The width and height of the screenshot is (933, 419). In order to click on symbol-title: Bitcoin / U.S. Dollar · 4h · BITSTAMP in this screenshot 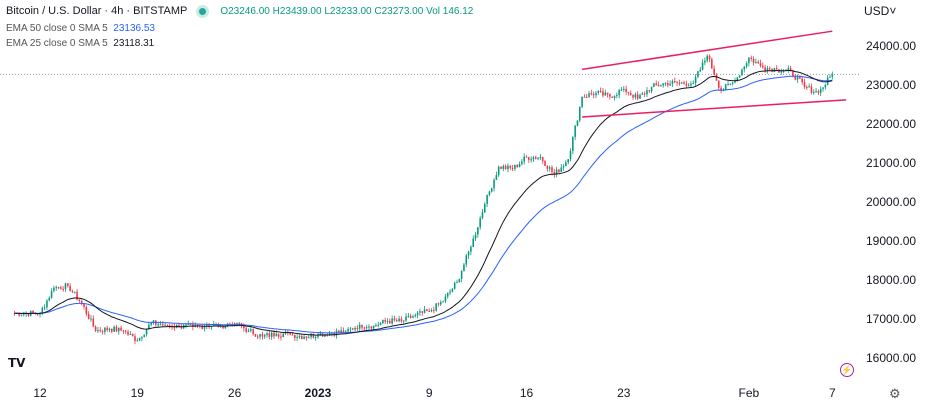, I will do `click(97, 11)`.